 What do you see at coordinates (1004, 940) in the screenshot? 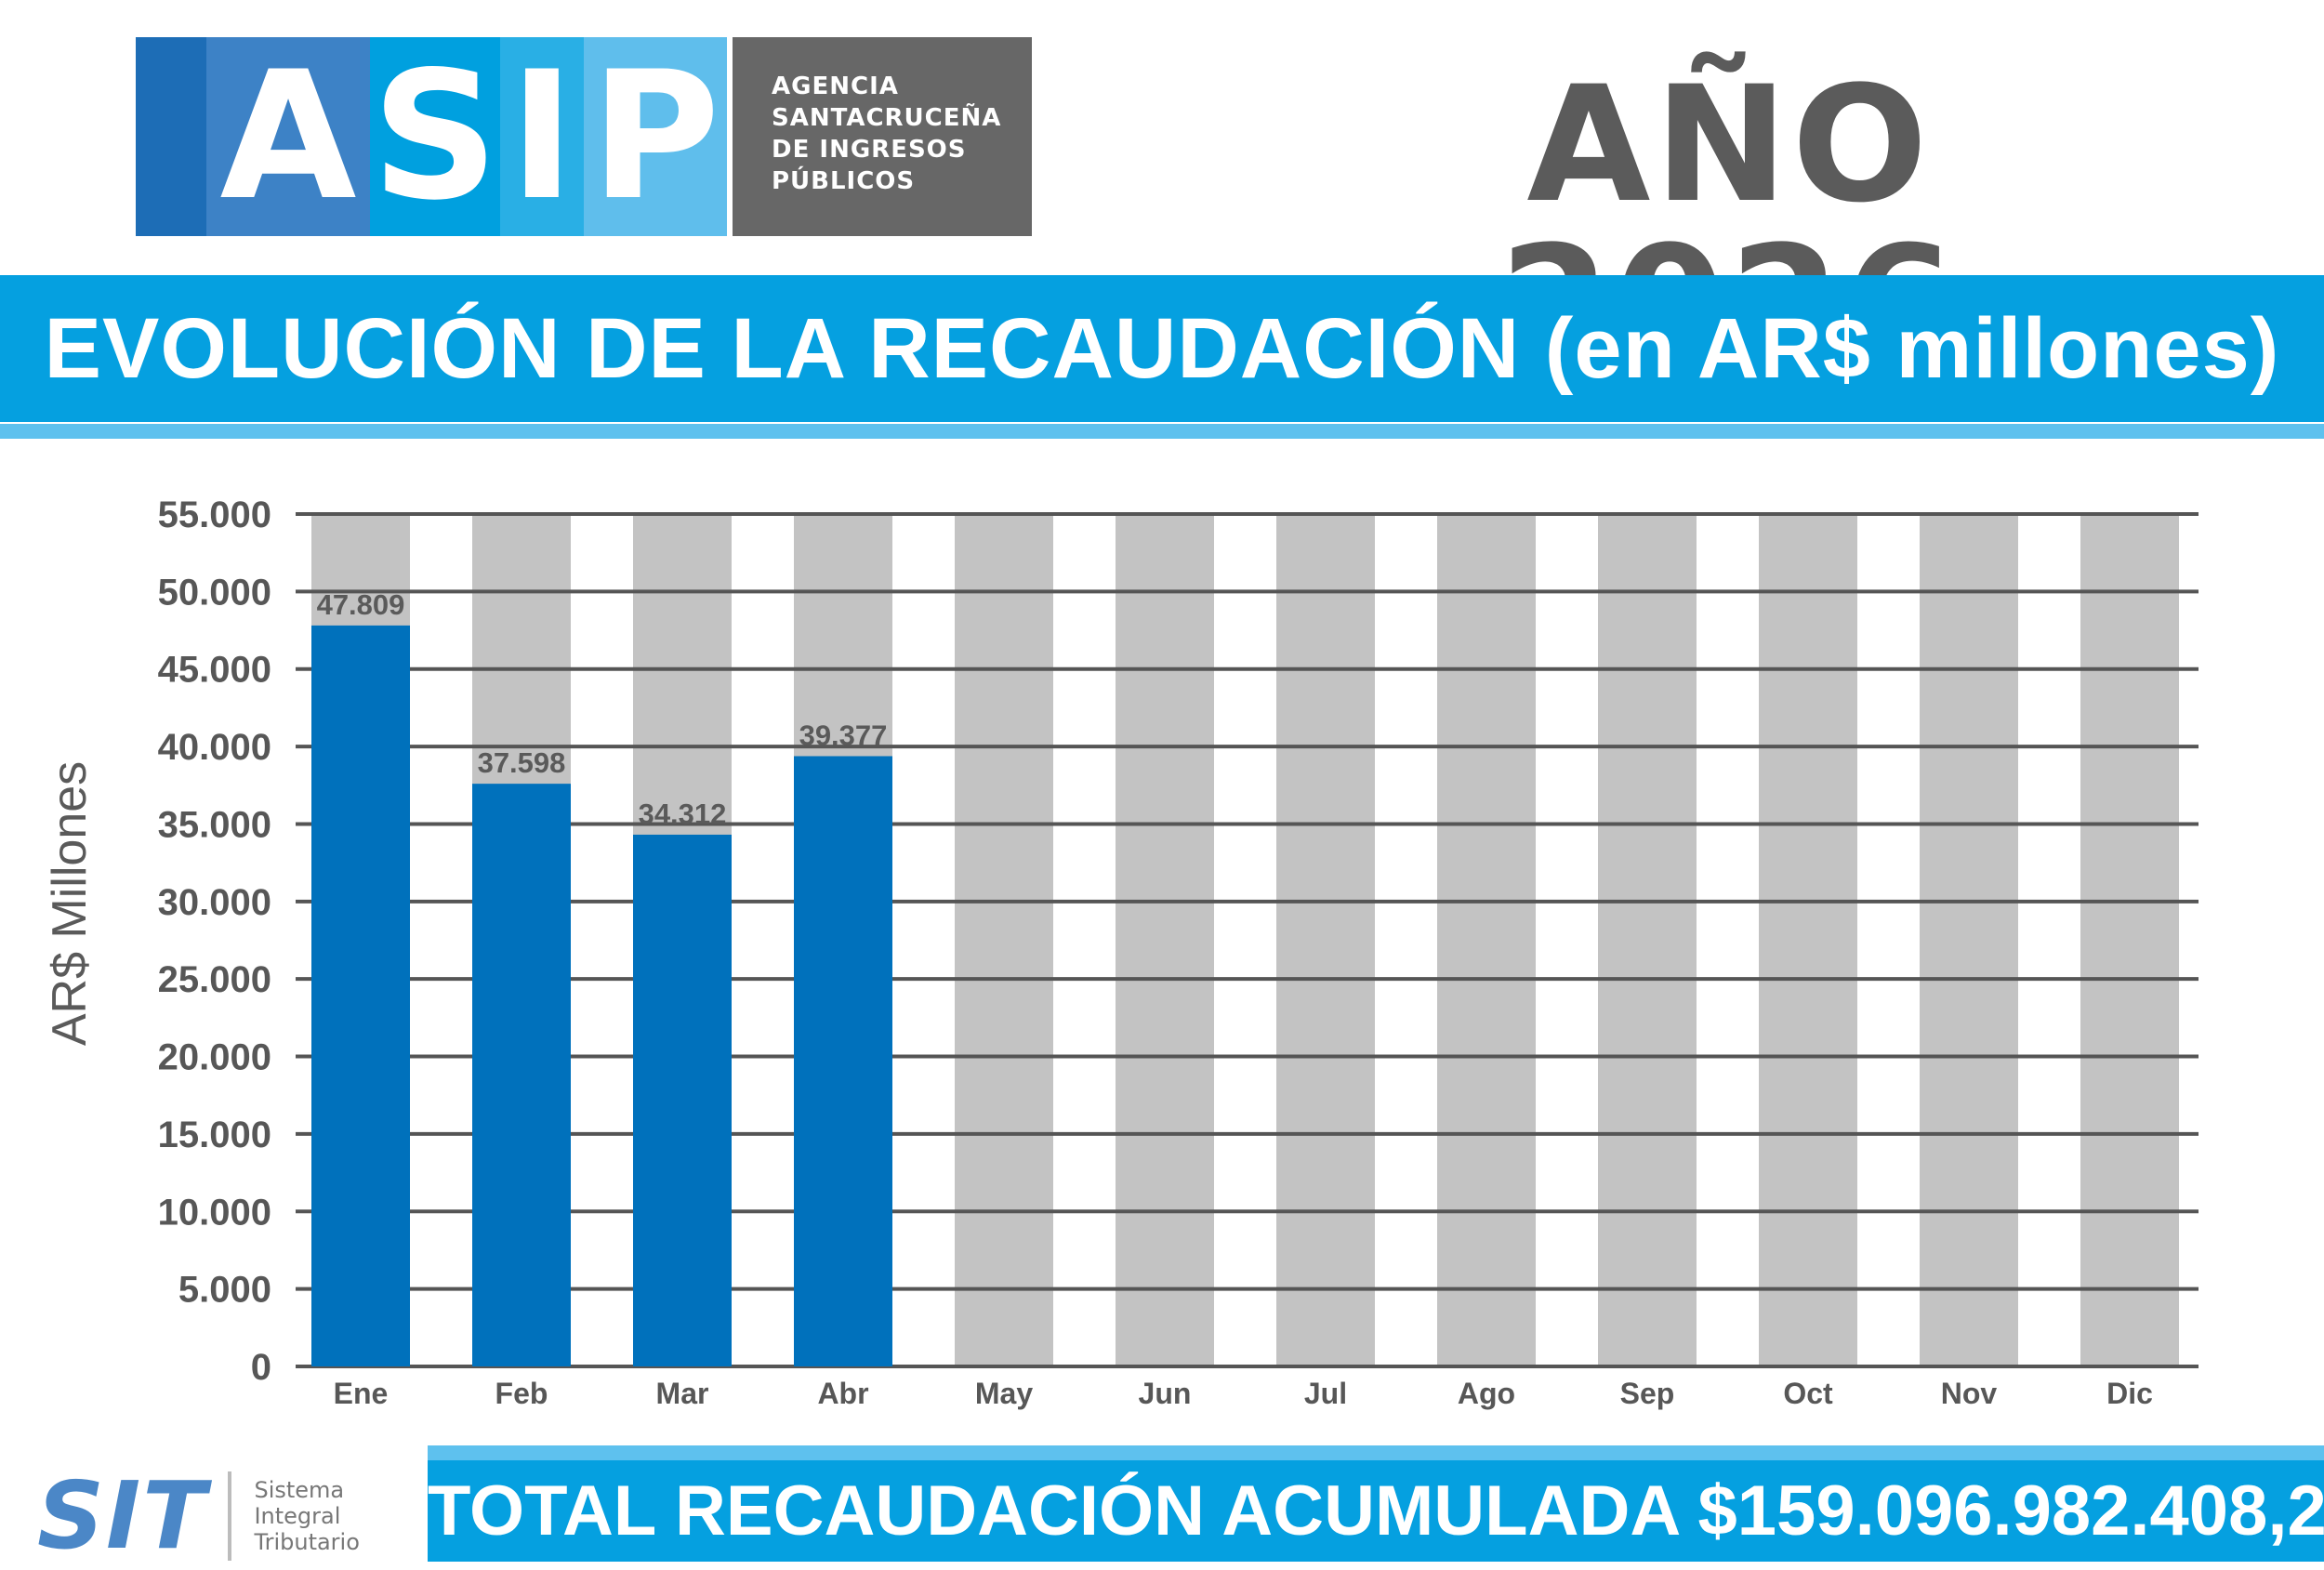
I see `background-bar-may` at bounding box center [1004, 940].